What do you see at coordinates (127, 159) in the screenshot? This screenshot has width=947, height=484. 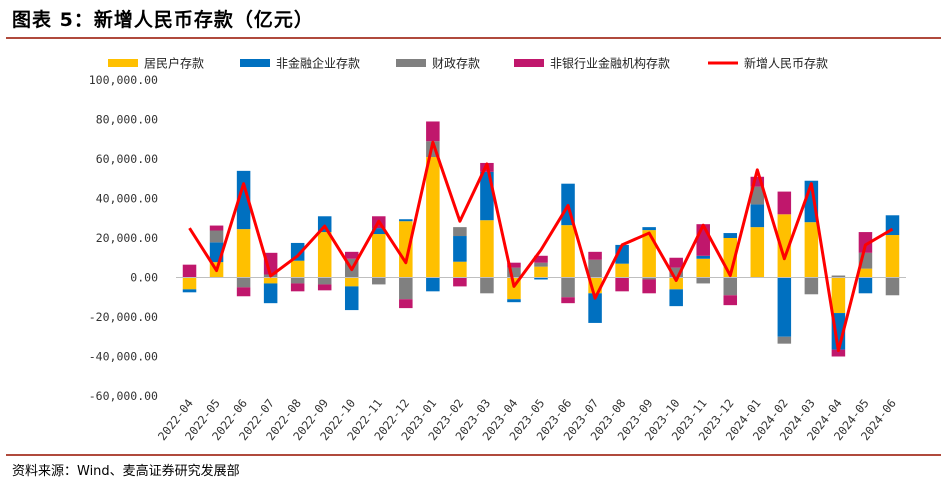 I see `y-tick-label: 60,000.00` at bounding box center [127, 159].